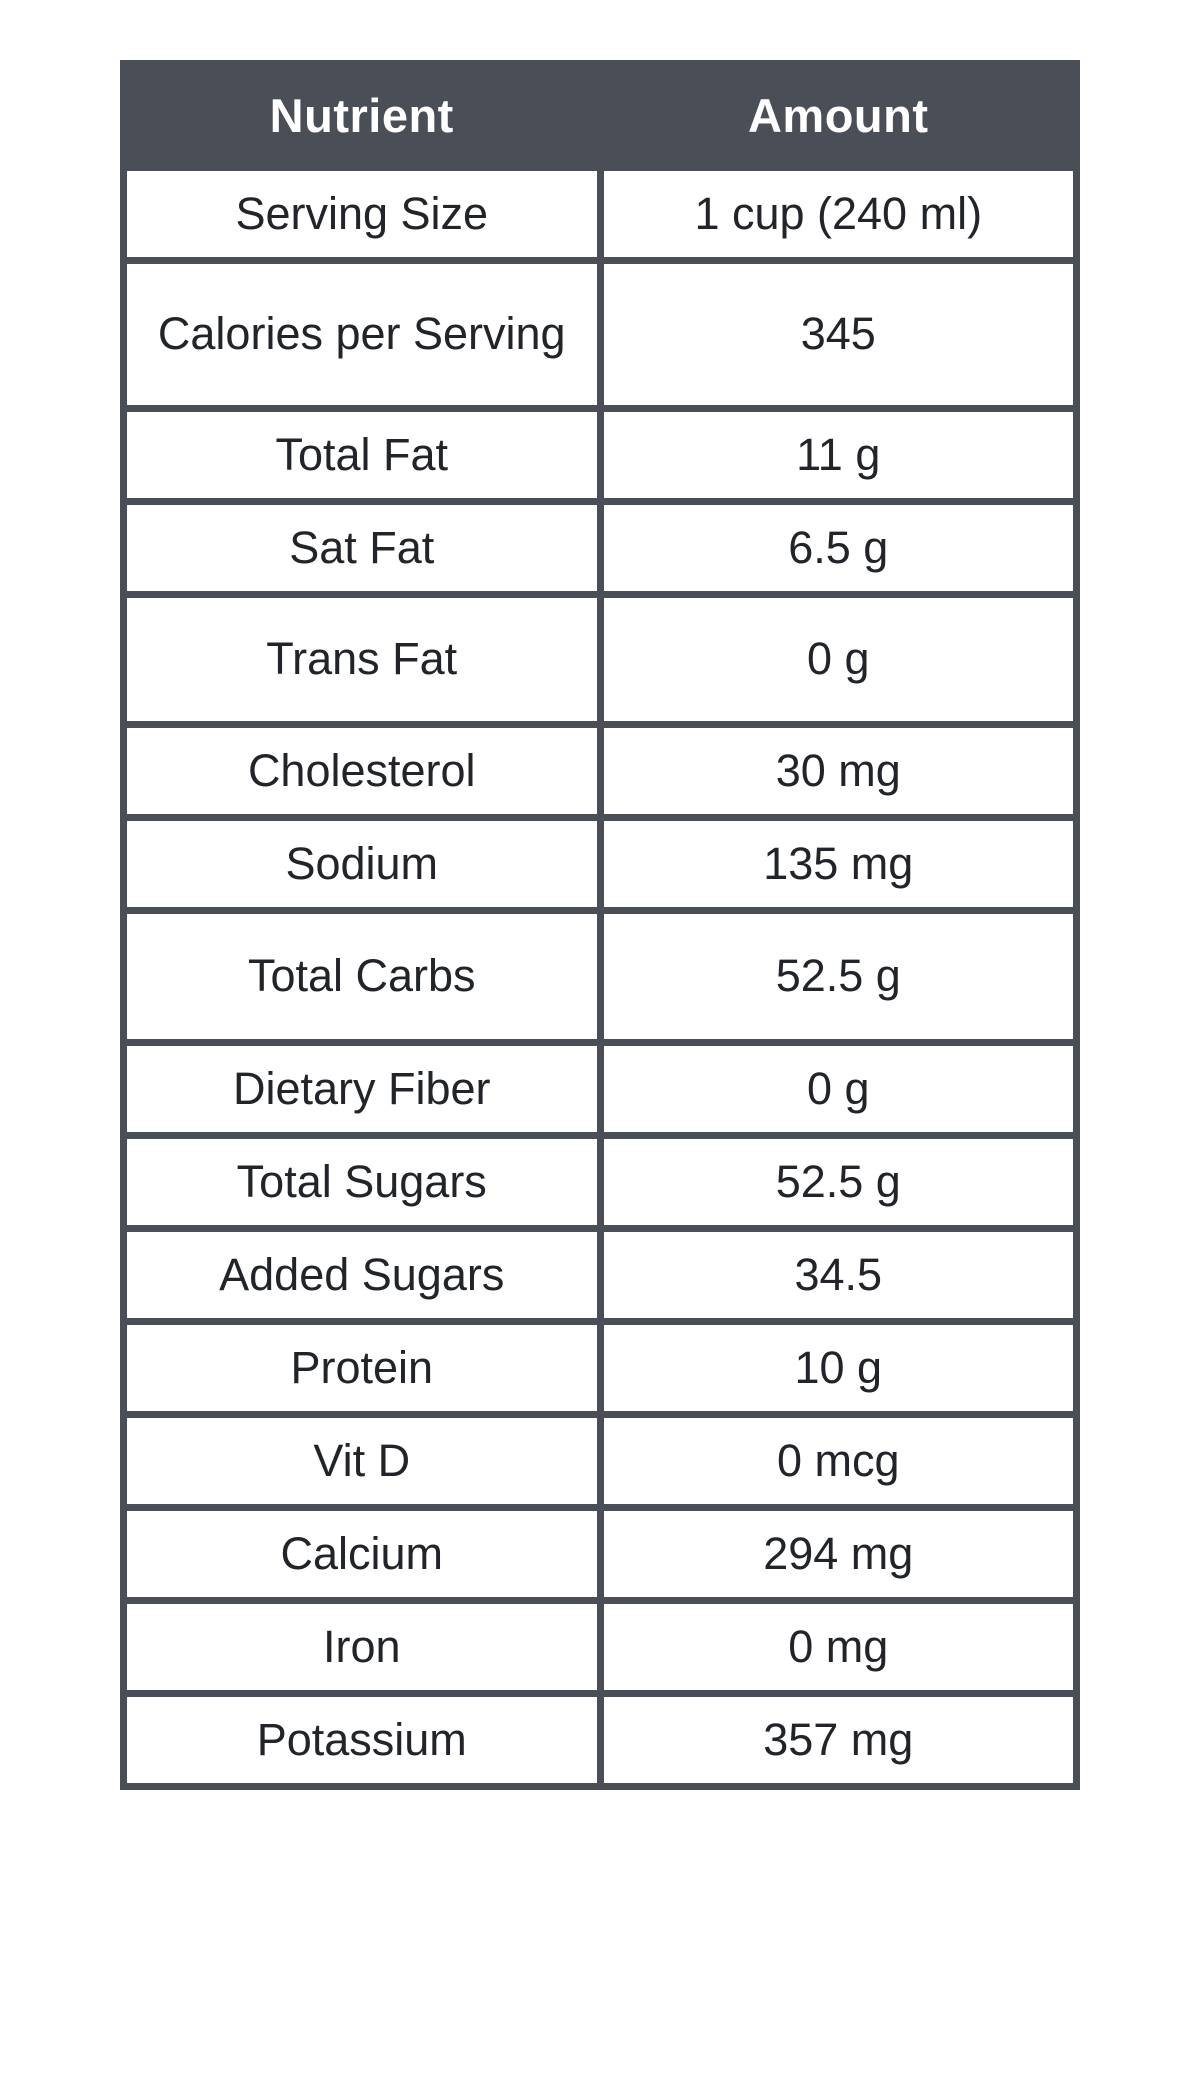  Describe the element at coordinates (362, 1368) in the screenshot. I see `nutrient-cell: Protein` at that location.